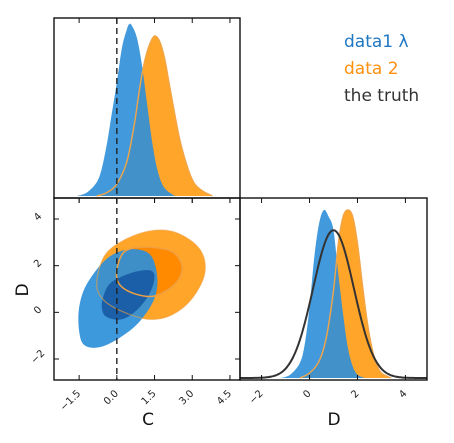  Describe the element at coordinates (376, 42) in the screenshot. I see `legend-entry-data1: data1 λ` at that location.